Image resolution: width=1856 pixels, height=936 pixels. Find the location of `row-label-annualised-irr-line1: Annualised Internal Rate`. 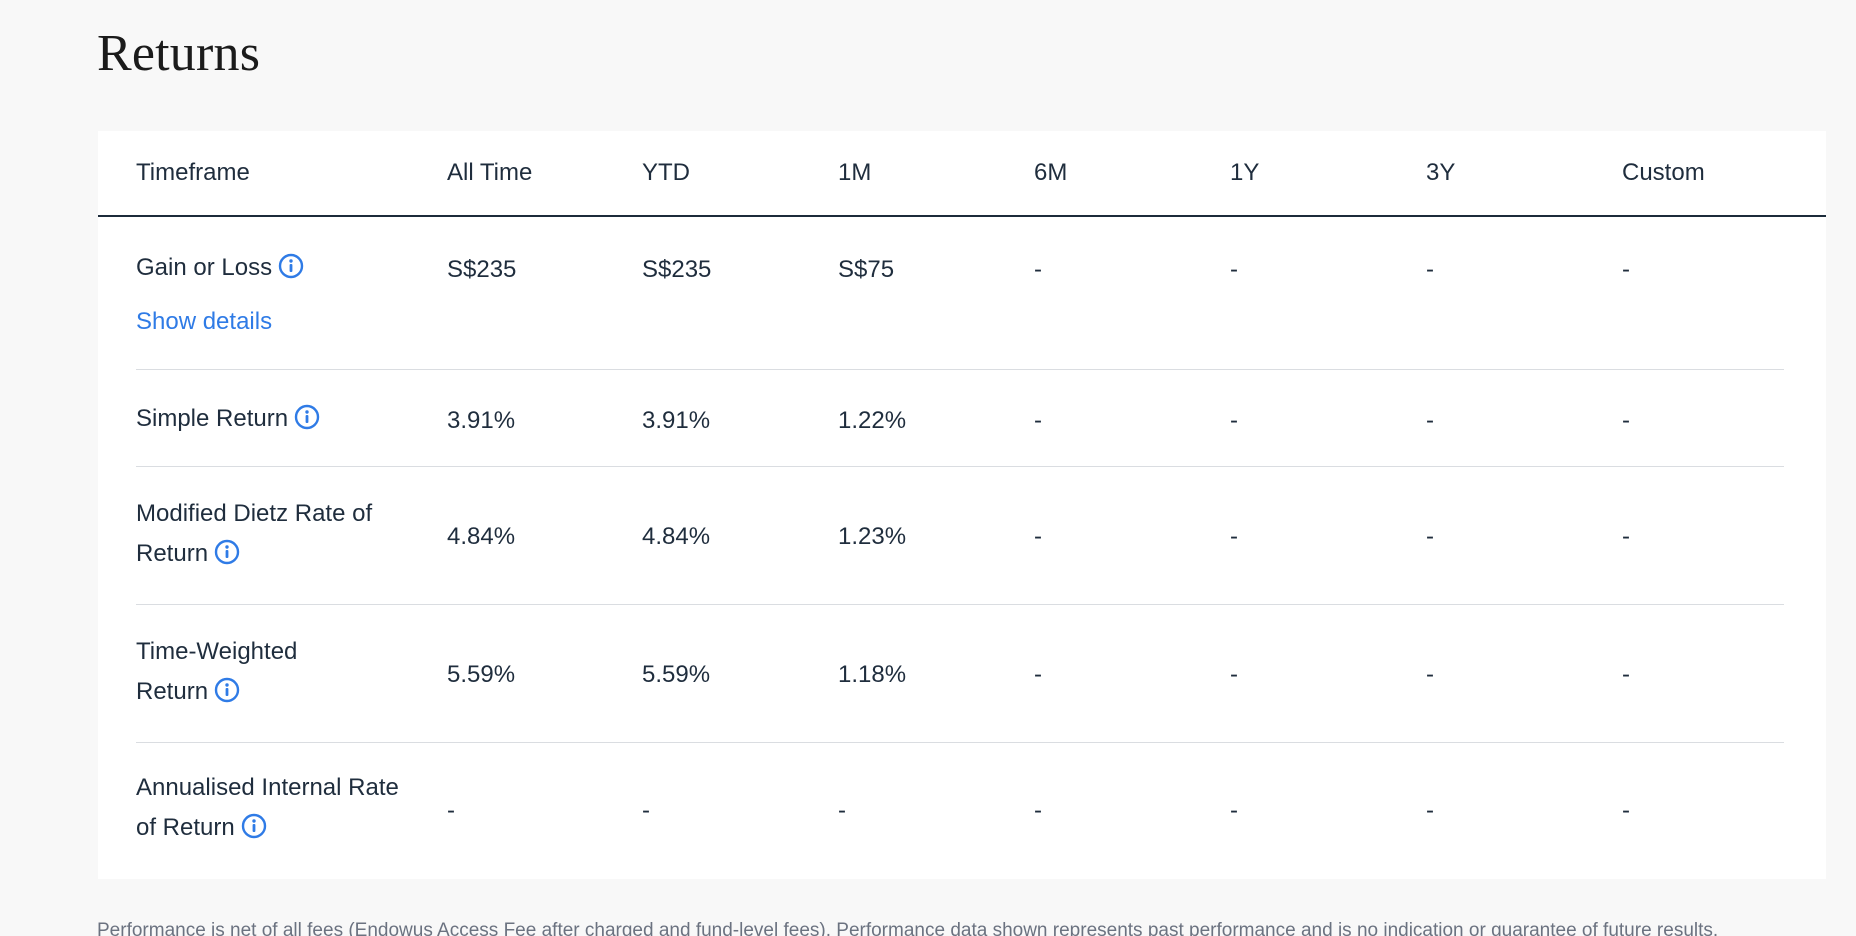

row-label-annualised-irr-line1: Annualised Internal Rate is located at coordinates (267, 787).